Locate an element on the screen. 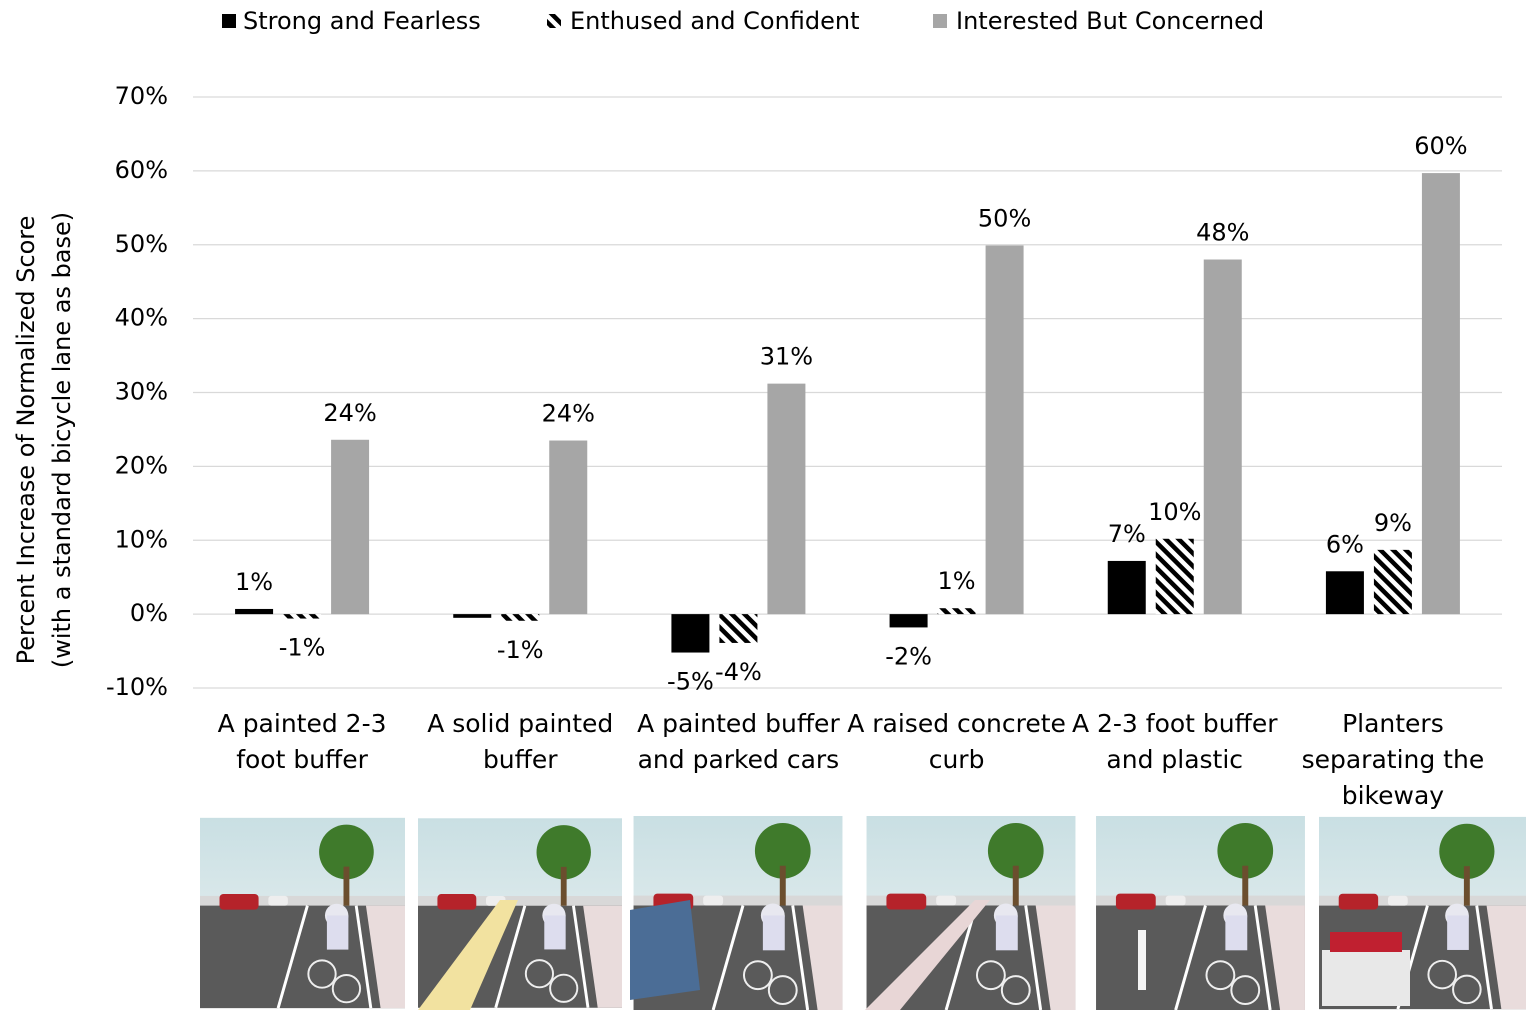 The height and width of the screenshot is (1012, 1526). flowers is located at coordinates (1366, 942).